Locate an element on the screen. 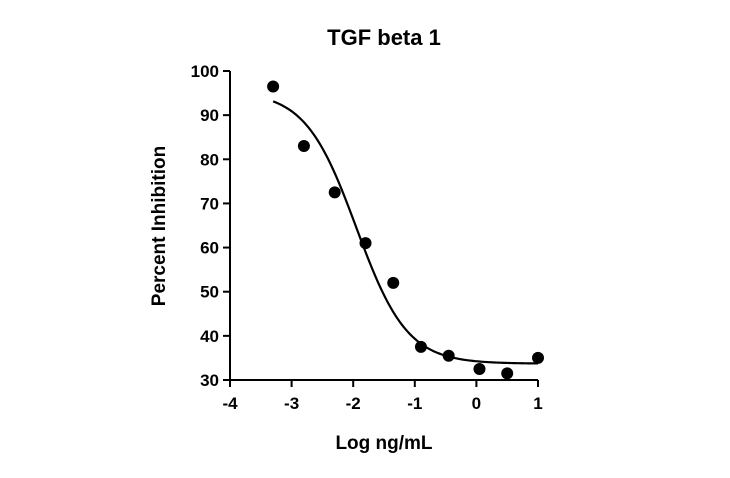  y-tick-label: 70 is located at coordinates (209, 203).